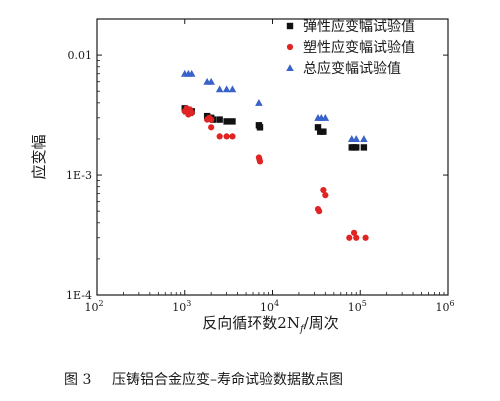  What do you see at coordinates (93, 306) in the screenshot?
I see `x-tick-label: 10²` at bounding box center [93, 306].